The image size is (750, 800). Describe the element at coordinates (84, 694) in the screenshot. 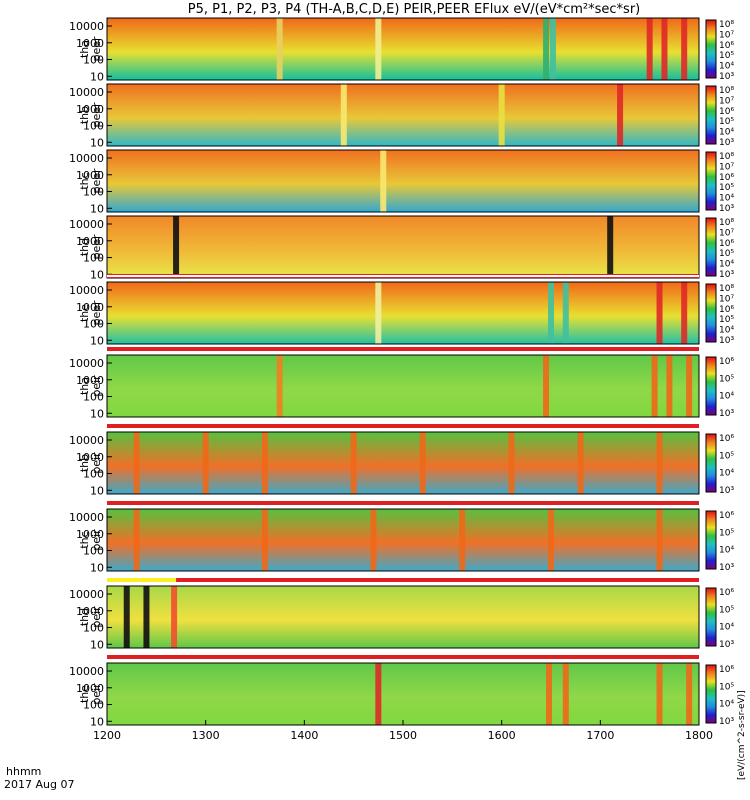

I see `panel-ylabel-probe: the` at that location.